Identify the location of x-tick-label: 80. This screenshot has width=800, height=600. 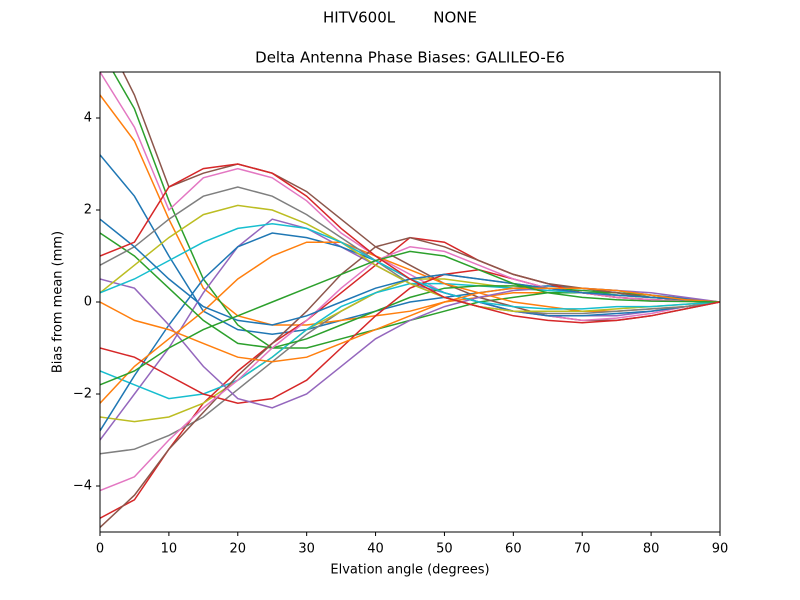
(651, 549).